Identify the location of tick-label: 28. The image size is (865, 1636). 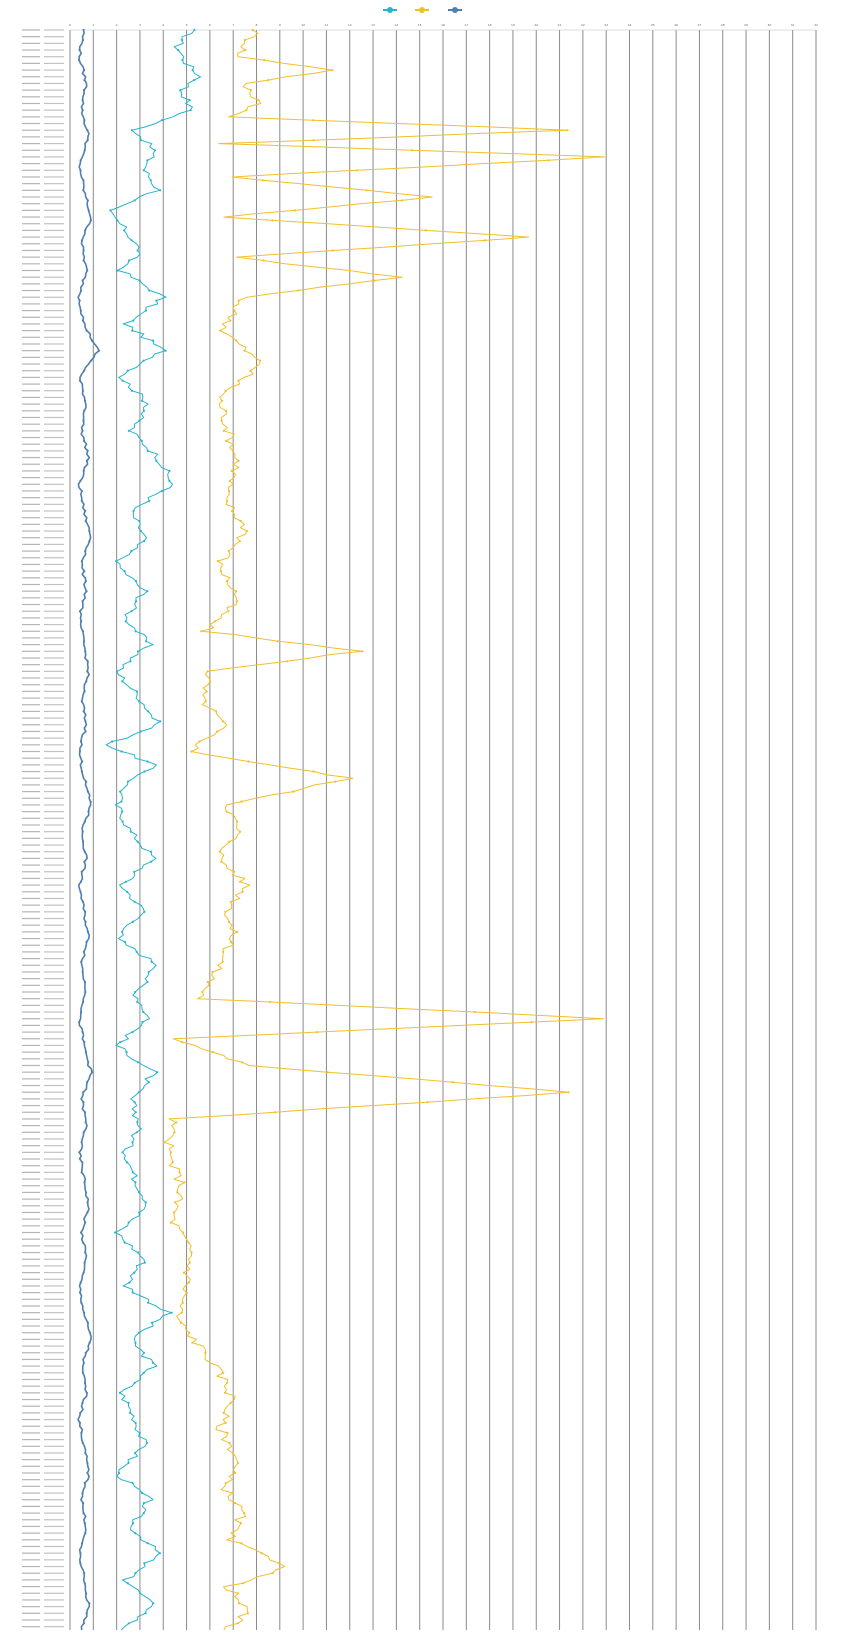
(723, 25).